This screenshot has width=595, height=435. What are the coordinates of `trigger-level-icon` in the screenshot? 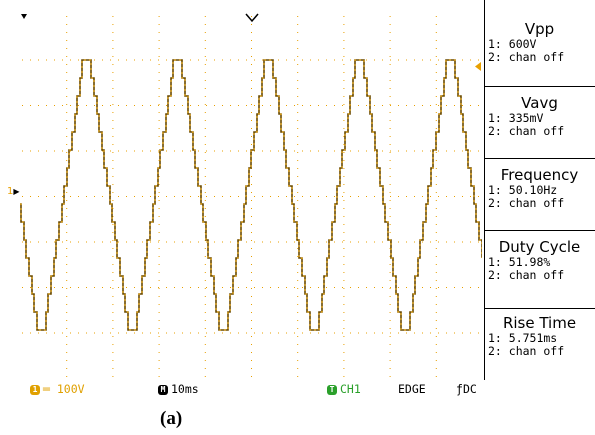 It's located at (478, 67).